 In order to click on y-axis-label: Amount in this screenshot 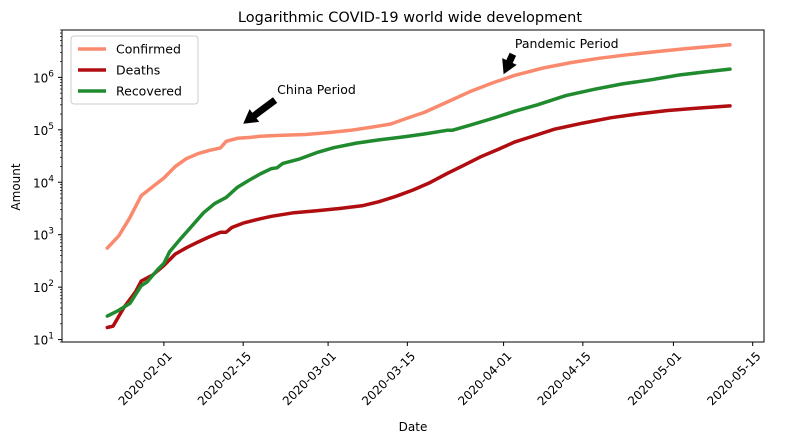, I will do `click(16, 186)`.